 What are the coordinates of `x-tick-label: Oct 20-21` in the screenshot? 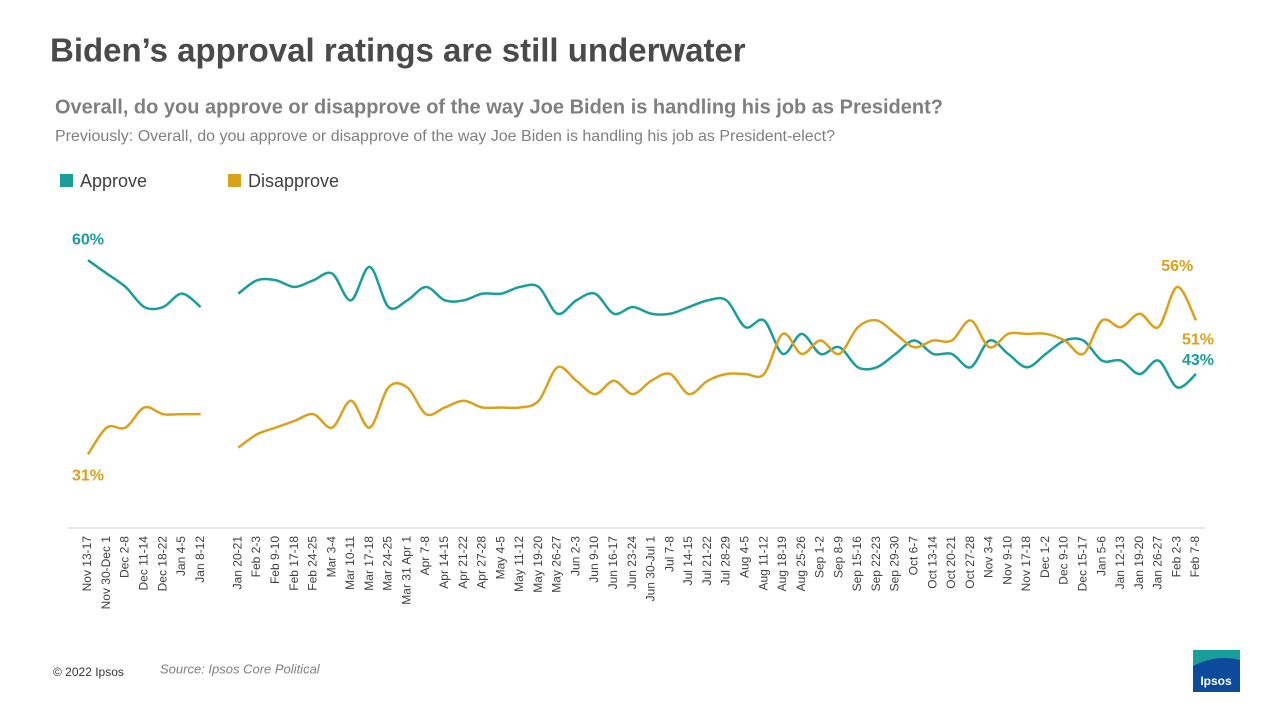 It's located at (951, 562).